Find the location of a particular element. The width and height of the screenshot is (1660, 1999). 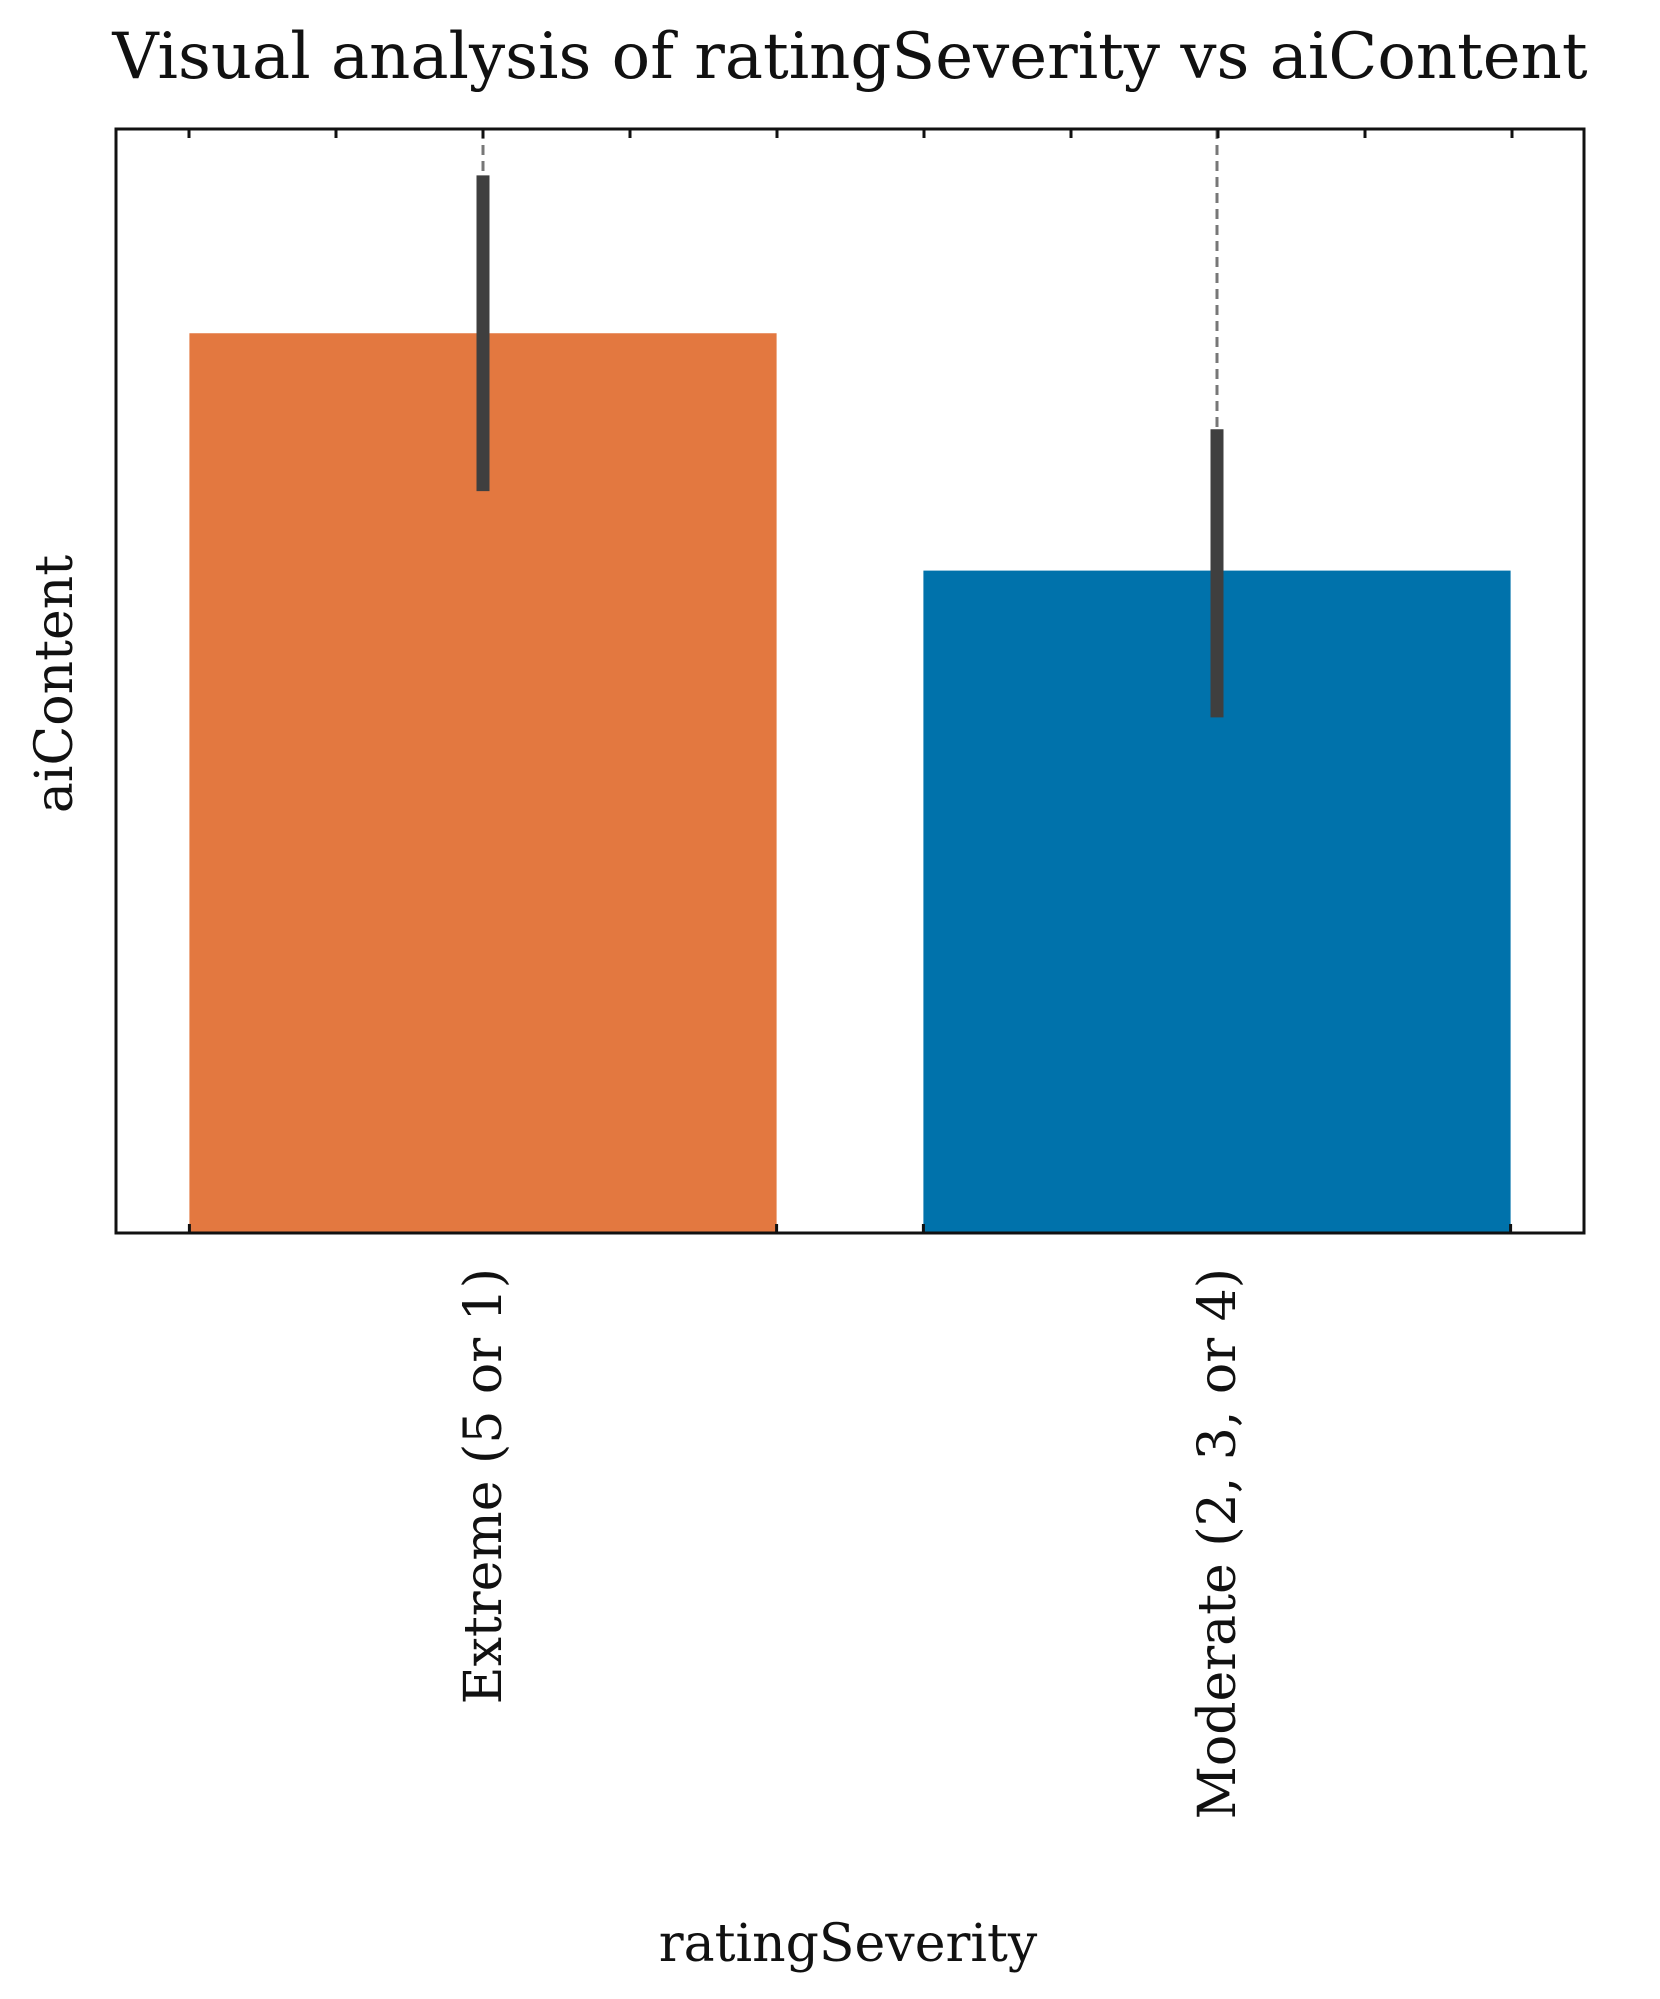

x-tick-label-2: Moderate (2, 3, or 4) is located at coordinates (1218, 1543).